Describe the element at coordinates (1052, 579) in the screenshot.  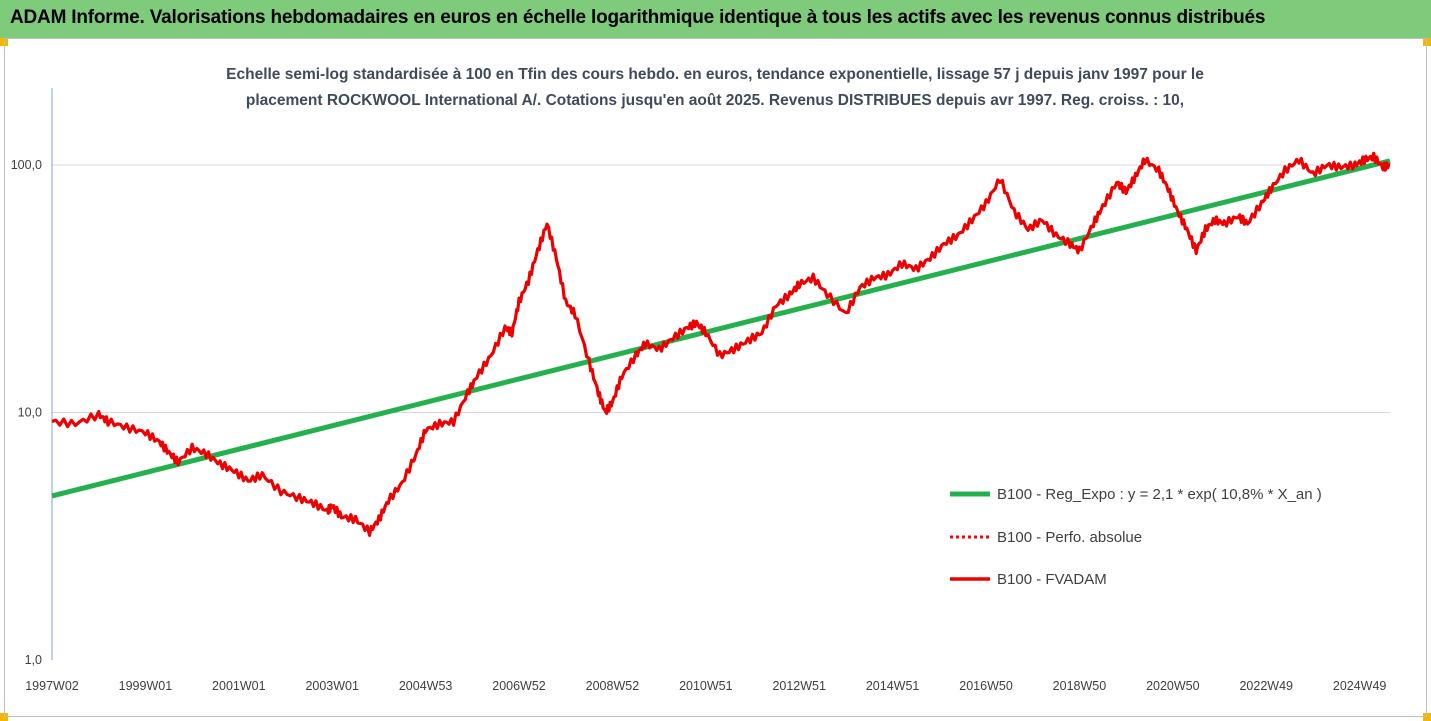
I see `legend-entry-fvadam-label: B100 - FVADAM` at that location.